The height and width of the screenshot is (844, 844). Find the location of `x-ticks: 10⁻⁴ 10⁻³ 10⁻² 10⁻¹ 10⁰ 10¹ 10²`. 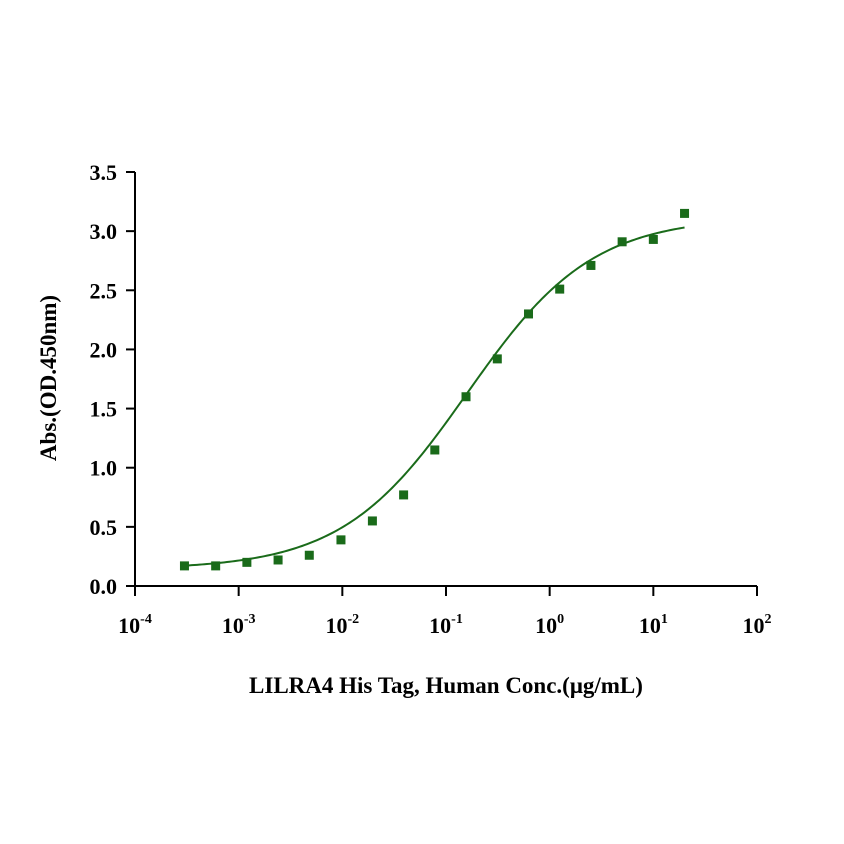

x-ticks: 10⁻⁴ 10⁻³ 10⁻² 10⁻¹ 10⁰ 10¹ 10² is located at coordinates (445, 612).